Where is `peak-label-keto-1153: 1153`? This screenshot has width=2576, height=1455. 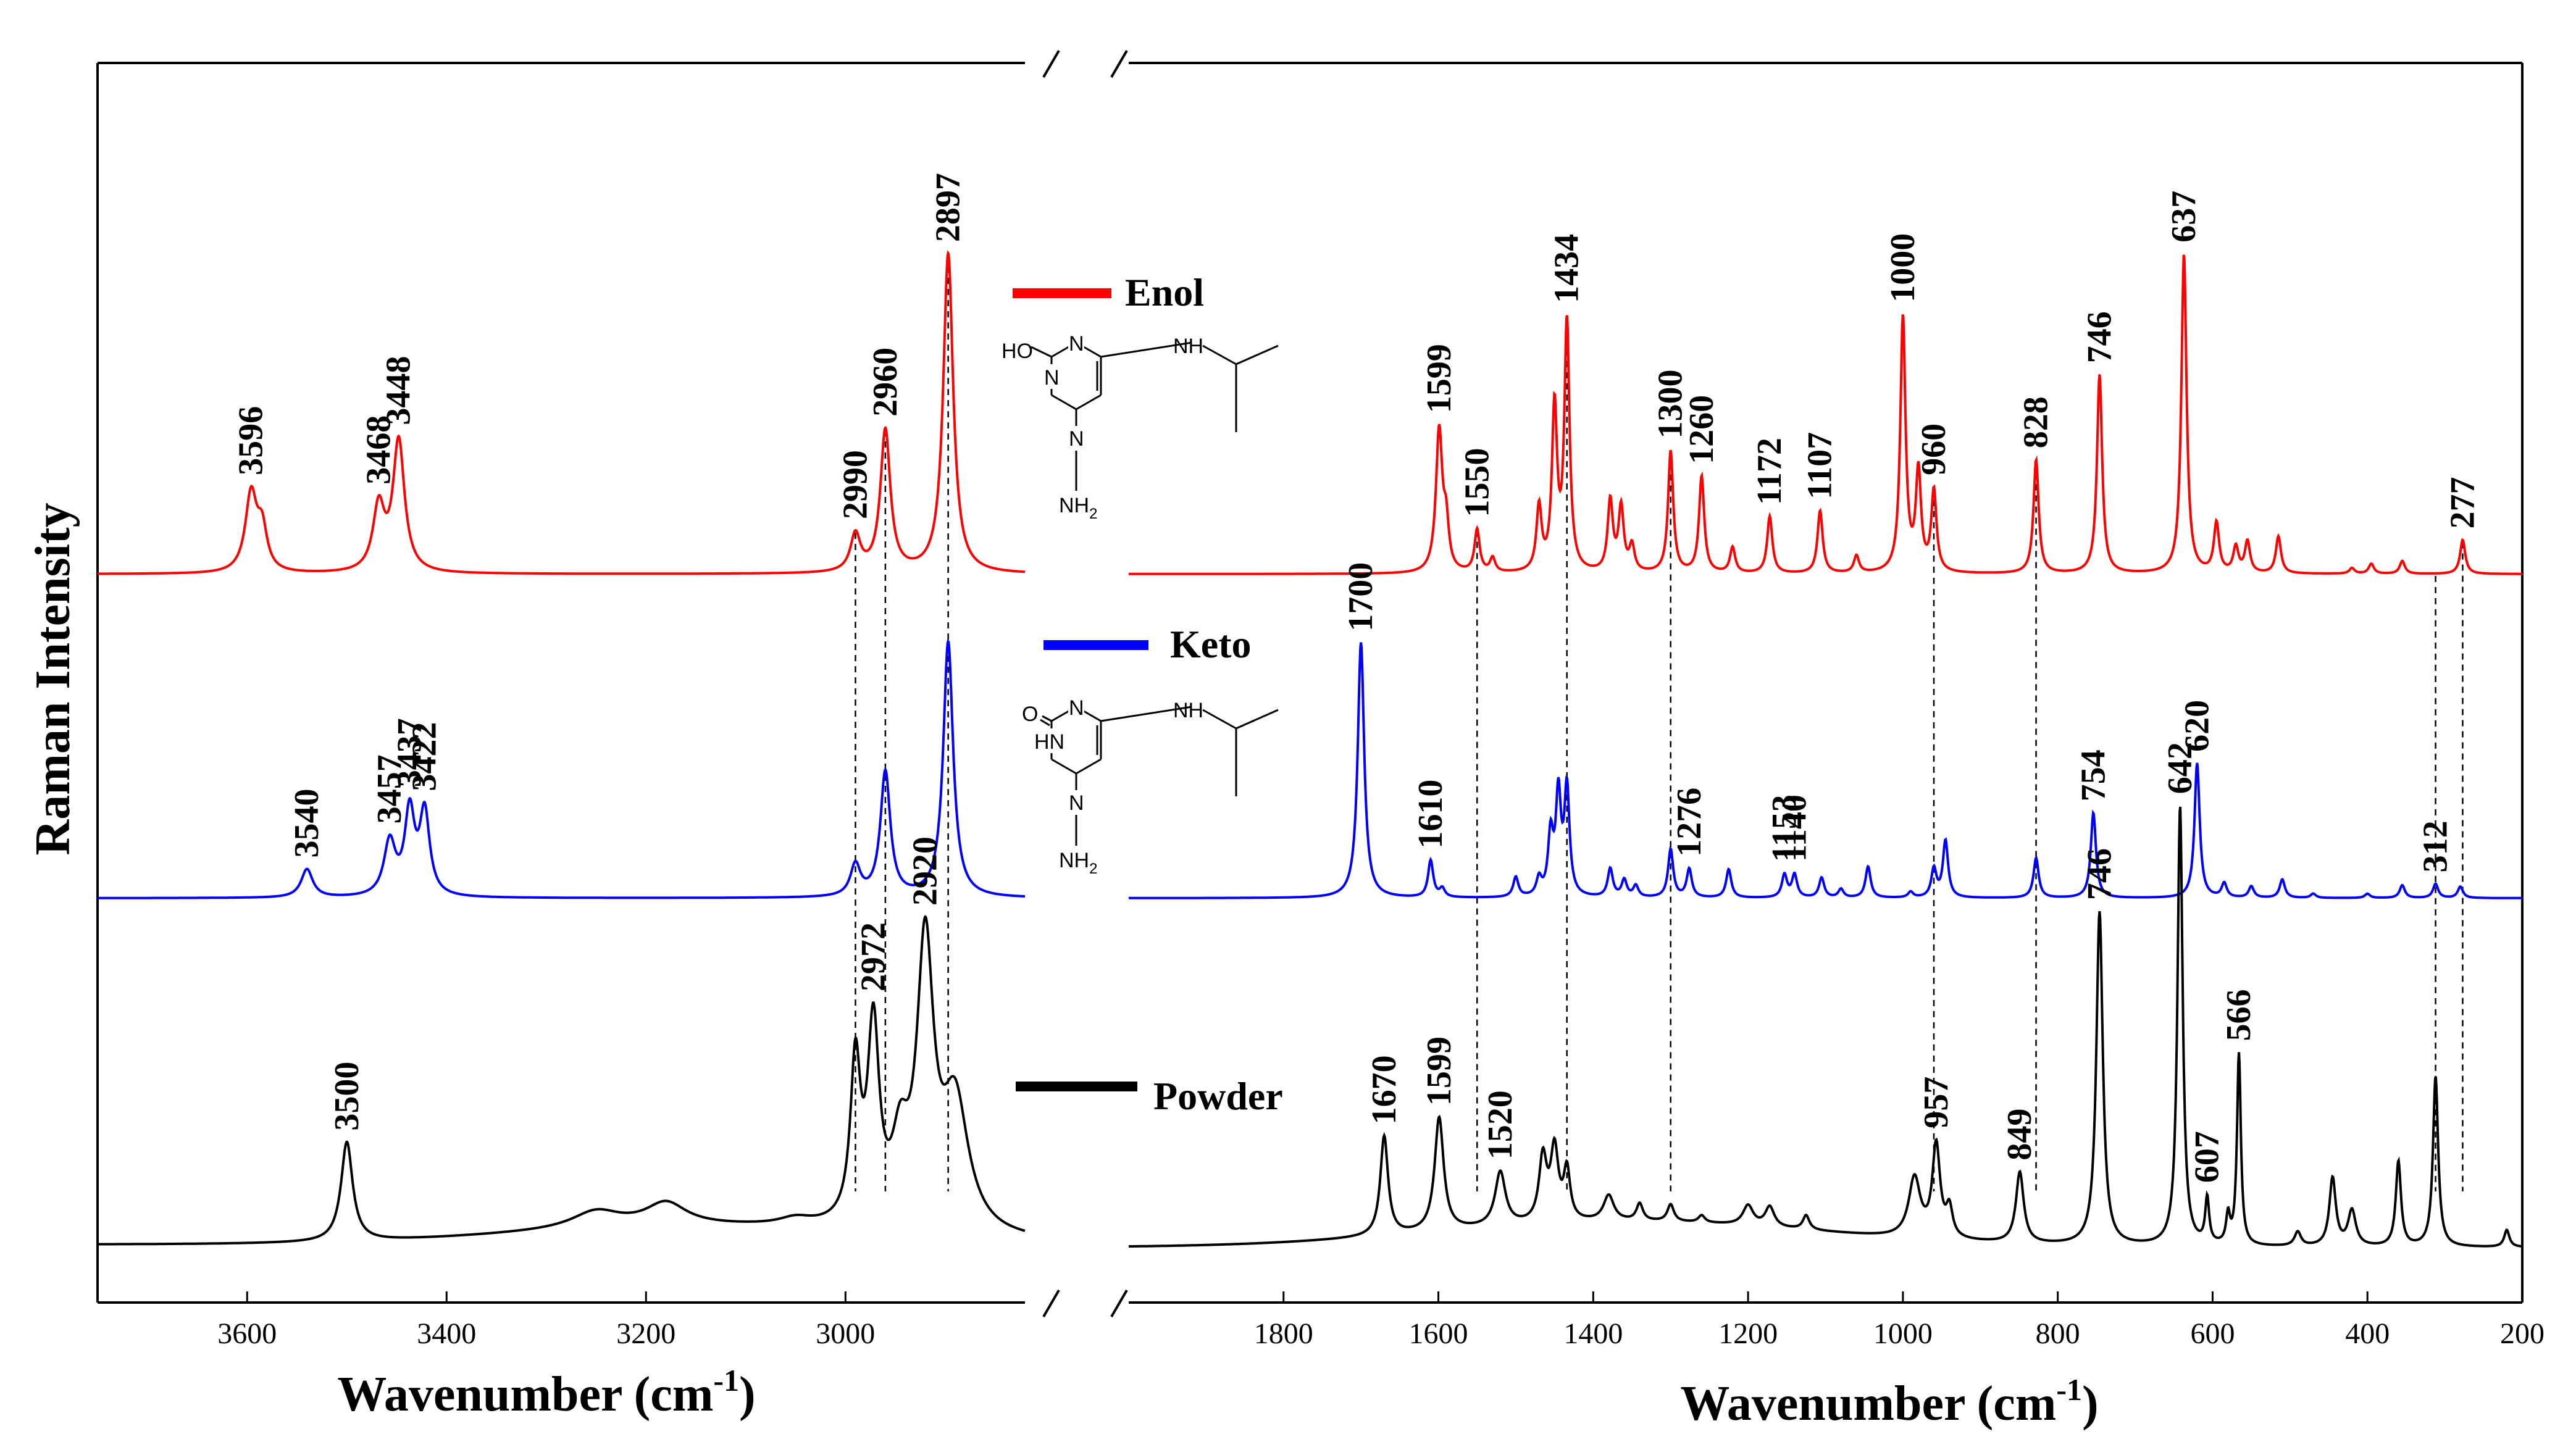 peak-label-keto-1153: 1153 is located at coordinates (1785, 828).